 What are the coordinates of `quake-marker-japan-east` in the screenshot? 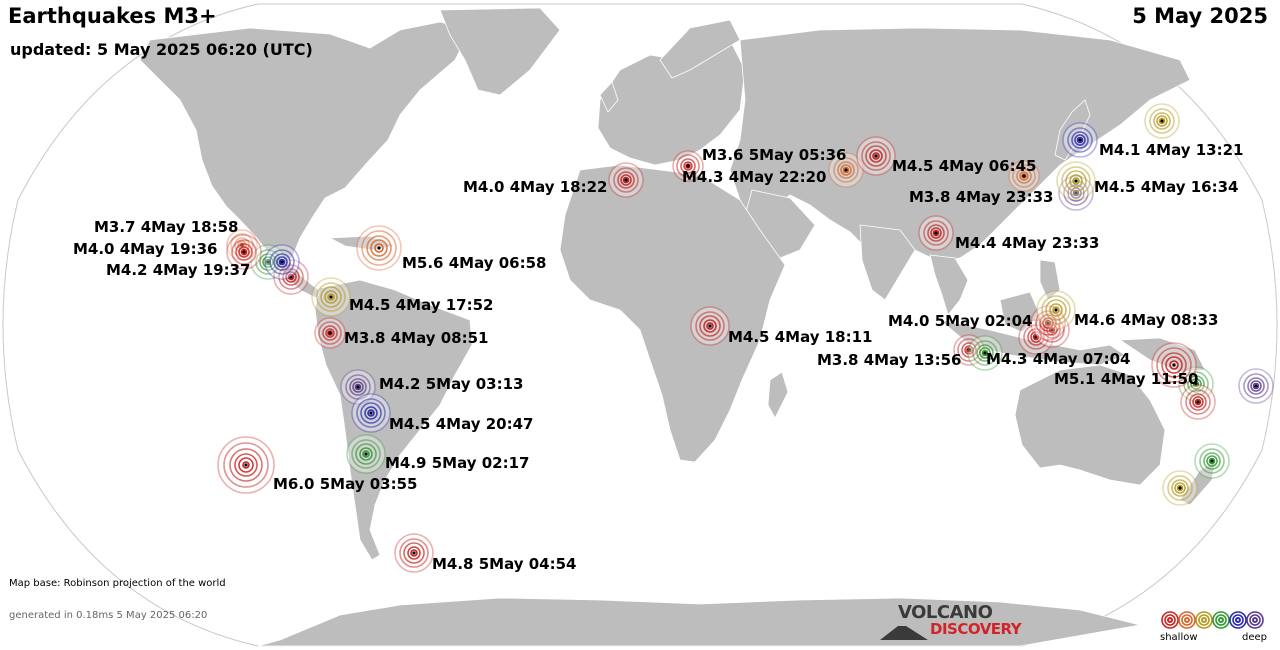 It's located at (1162, 121).